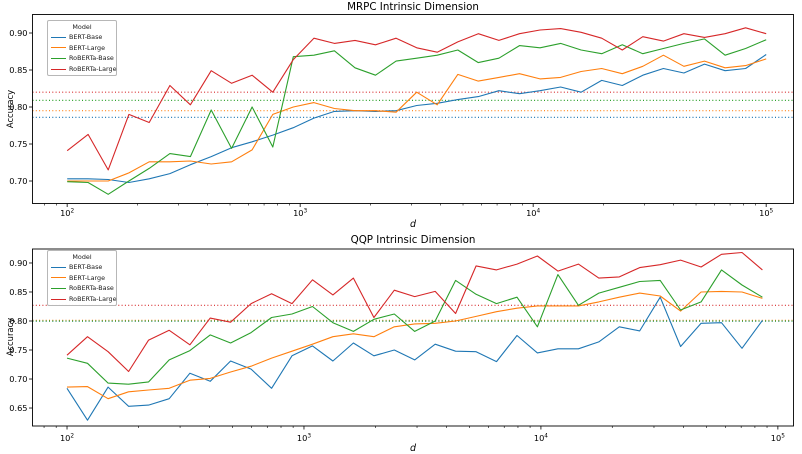 This screenshot has height=454, width=802. What do you see at coordinates (10, 337) in the screenshot?
I see `y-axis-label-qqp: Accuracy` at bounding box center [10, 337].